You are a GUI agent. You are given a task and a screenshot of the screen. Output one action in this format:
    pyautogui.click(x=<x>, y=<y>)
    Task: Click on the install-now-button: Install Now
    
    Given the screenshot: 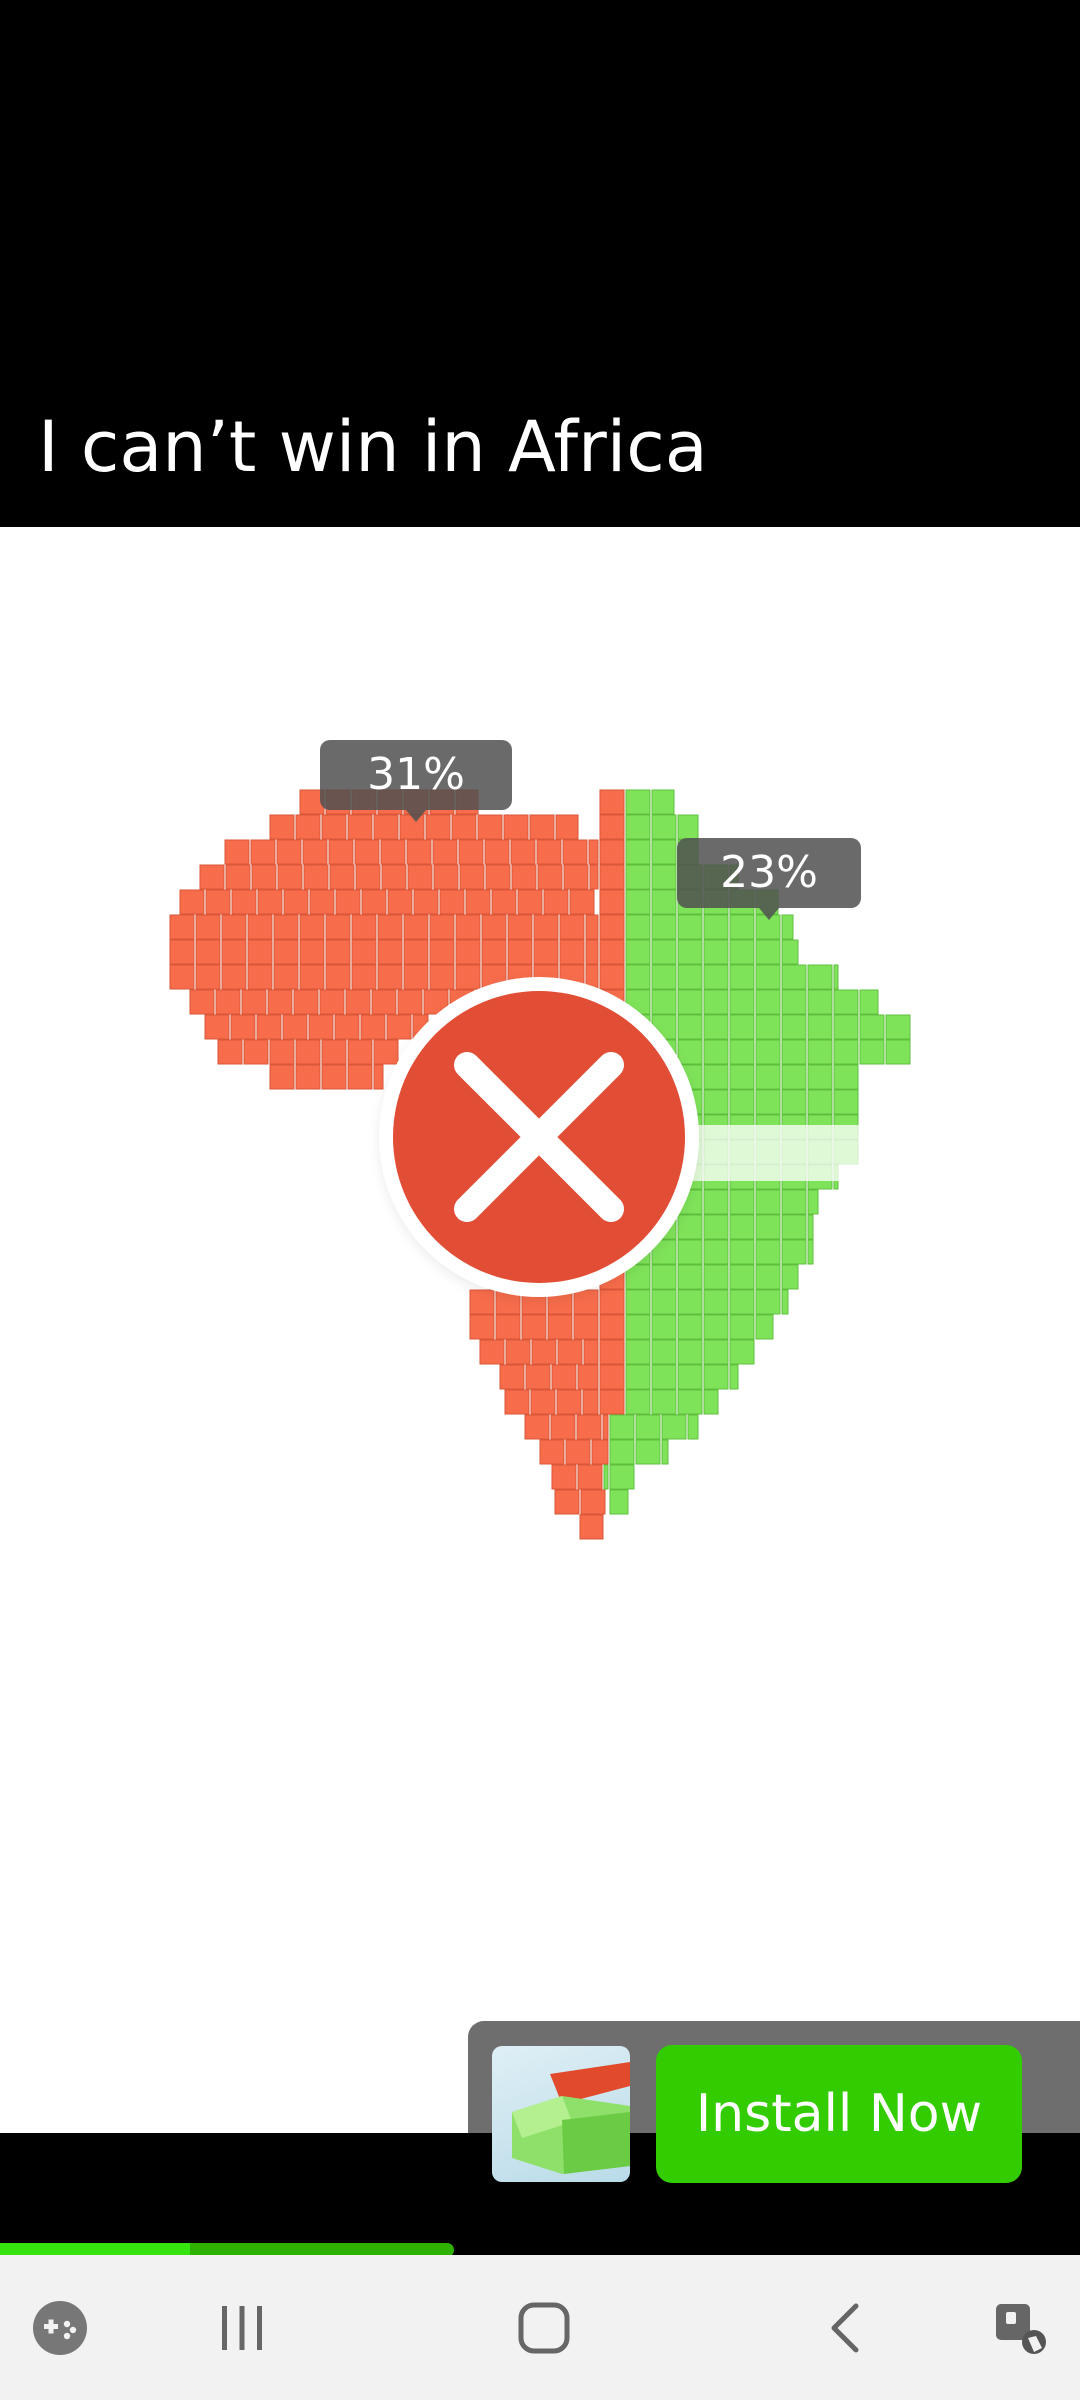 What is the action you would take?
    pyautogui.click(x=839, y=2114)
    